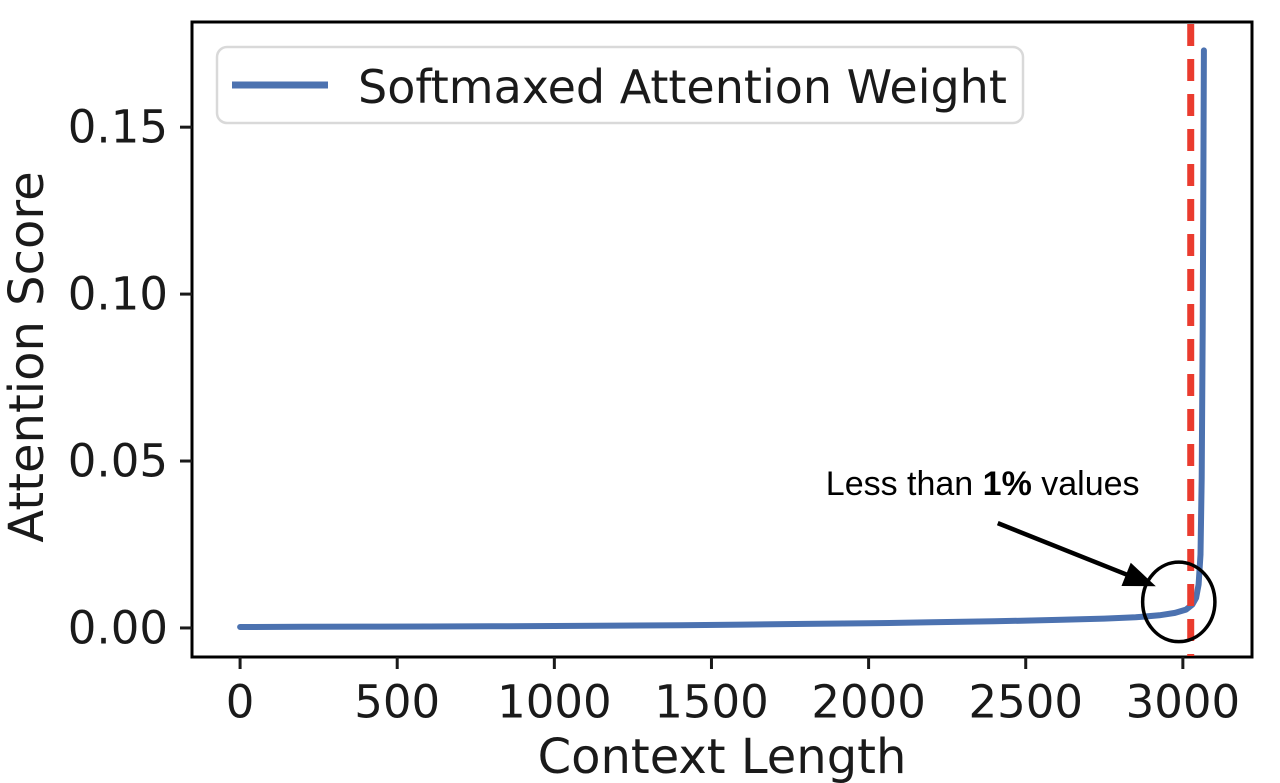 This screenshot has width=1280, height=783. I want to click on x-tick-label: 1000, so click(554, 702).